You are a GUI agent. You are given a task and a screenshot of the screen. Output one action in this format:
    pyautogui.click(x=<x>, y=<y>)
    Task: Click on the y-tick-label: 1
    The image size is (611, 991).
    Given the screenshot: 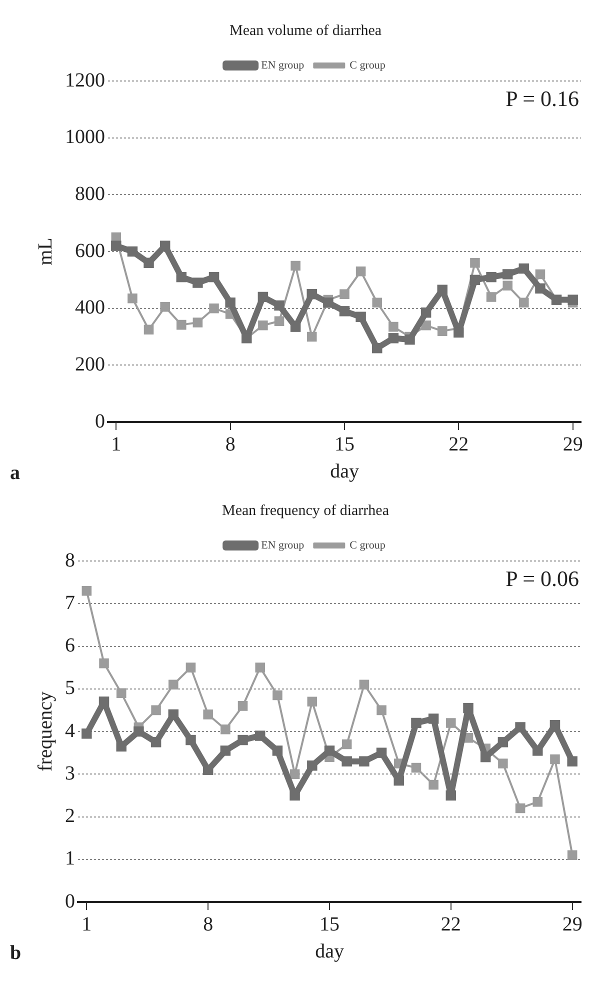 What is the action you would take?
    pyautogui.click(x=70, y=859)
    